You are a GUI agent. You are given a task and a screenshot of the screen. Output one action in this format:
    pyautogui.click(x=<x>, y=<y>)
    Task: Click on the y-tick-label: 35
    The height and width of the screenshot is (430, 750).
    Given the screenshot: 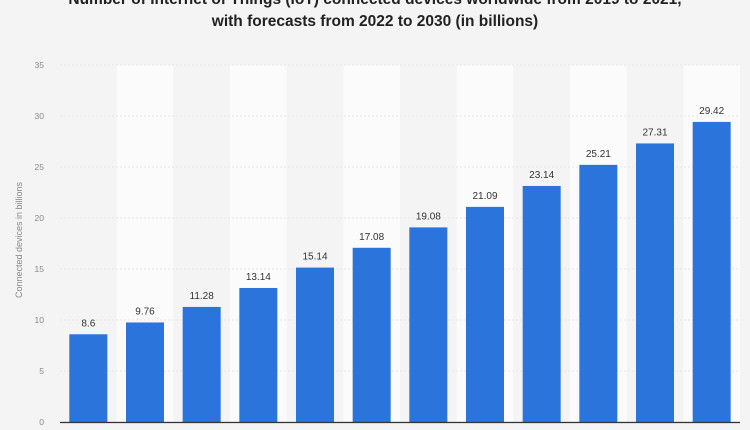 What is the action you would take?
    pyautogui.click(x=40, y=65)
    